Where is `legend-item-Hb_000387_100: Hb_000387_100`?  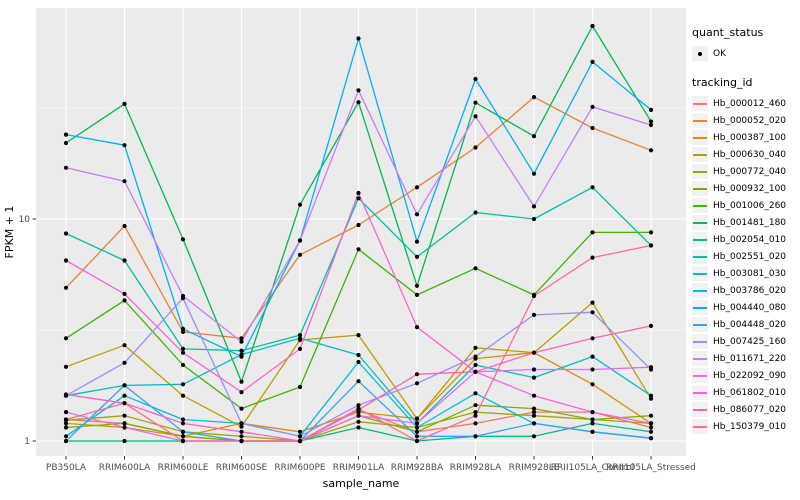 legend-item-Hb_000387_100: Hb_000387_100 is located at coordinates (745, 137).